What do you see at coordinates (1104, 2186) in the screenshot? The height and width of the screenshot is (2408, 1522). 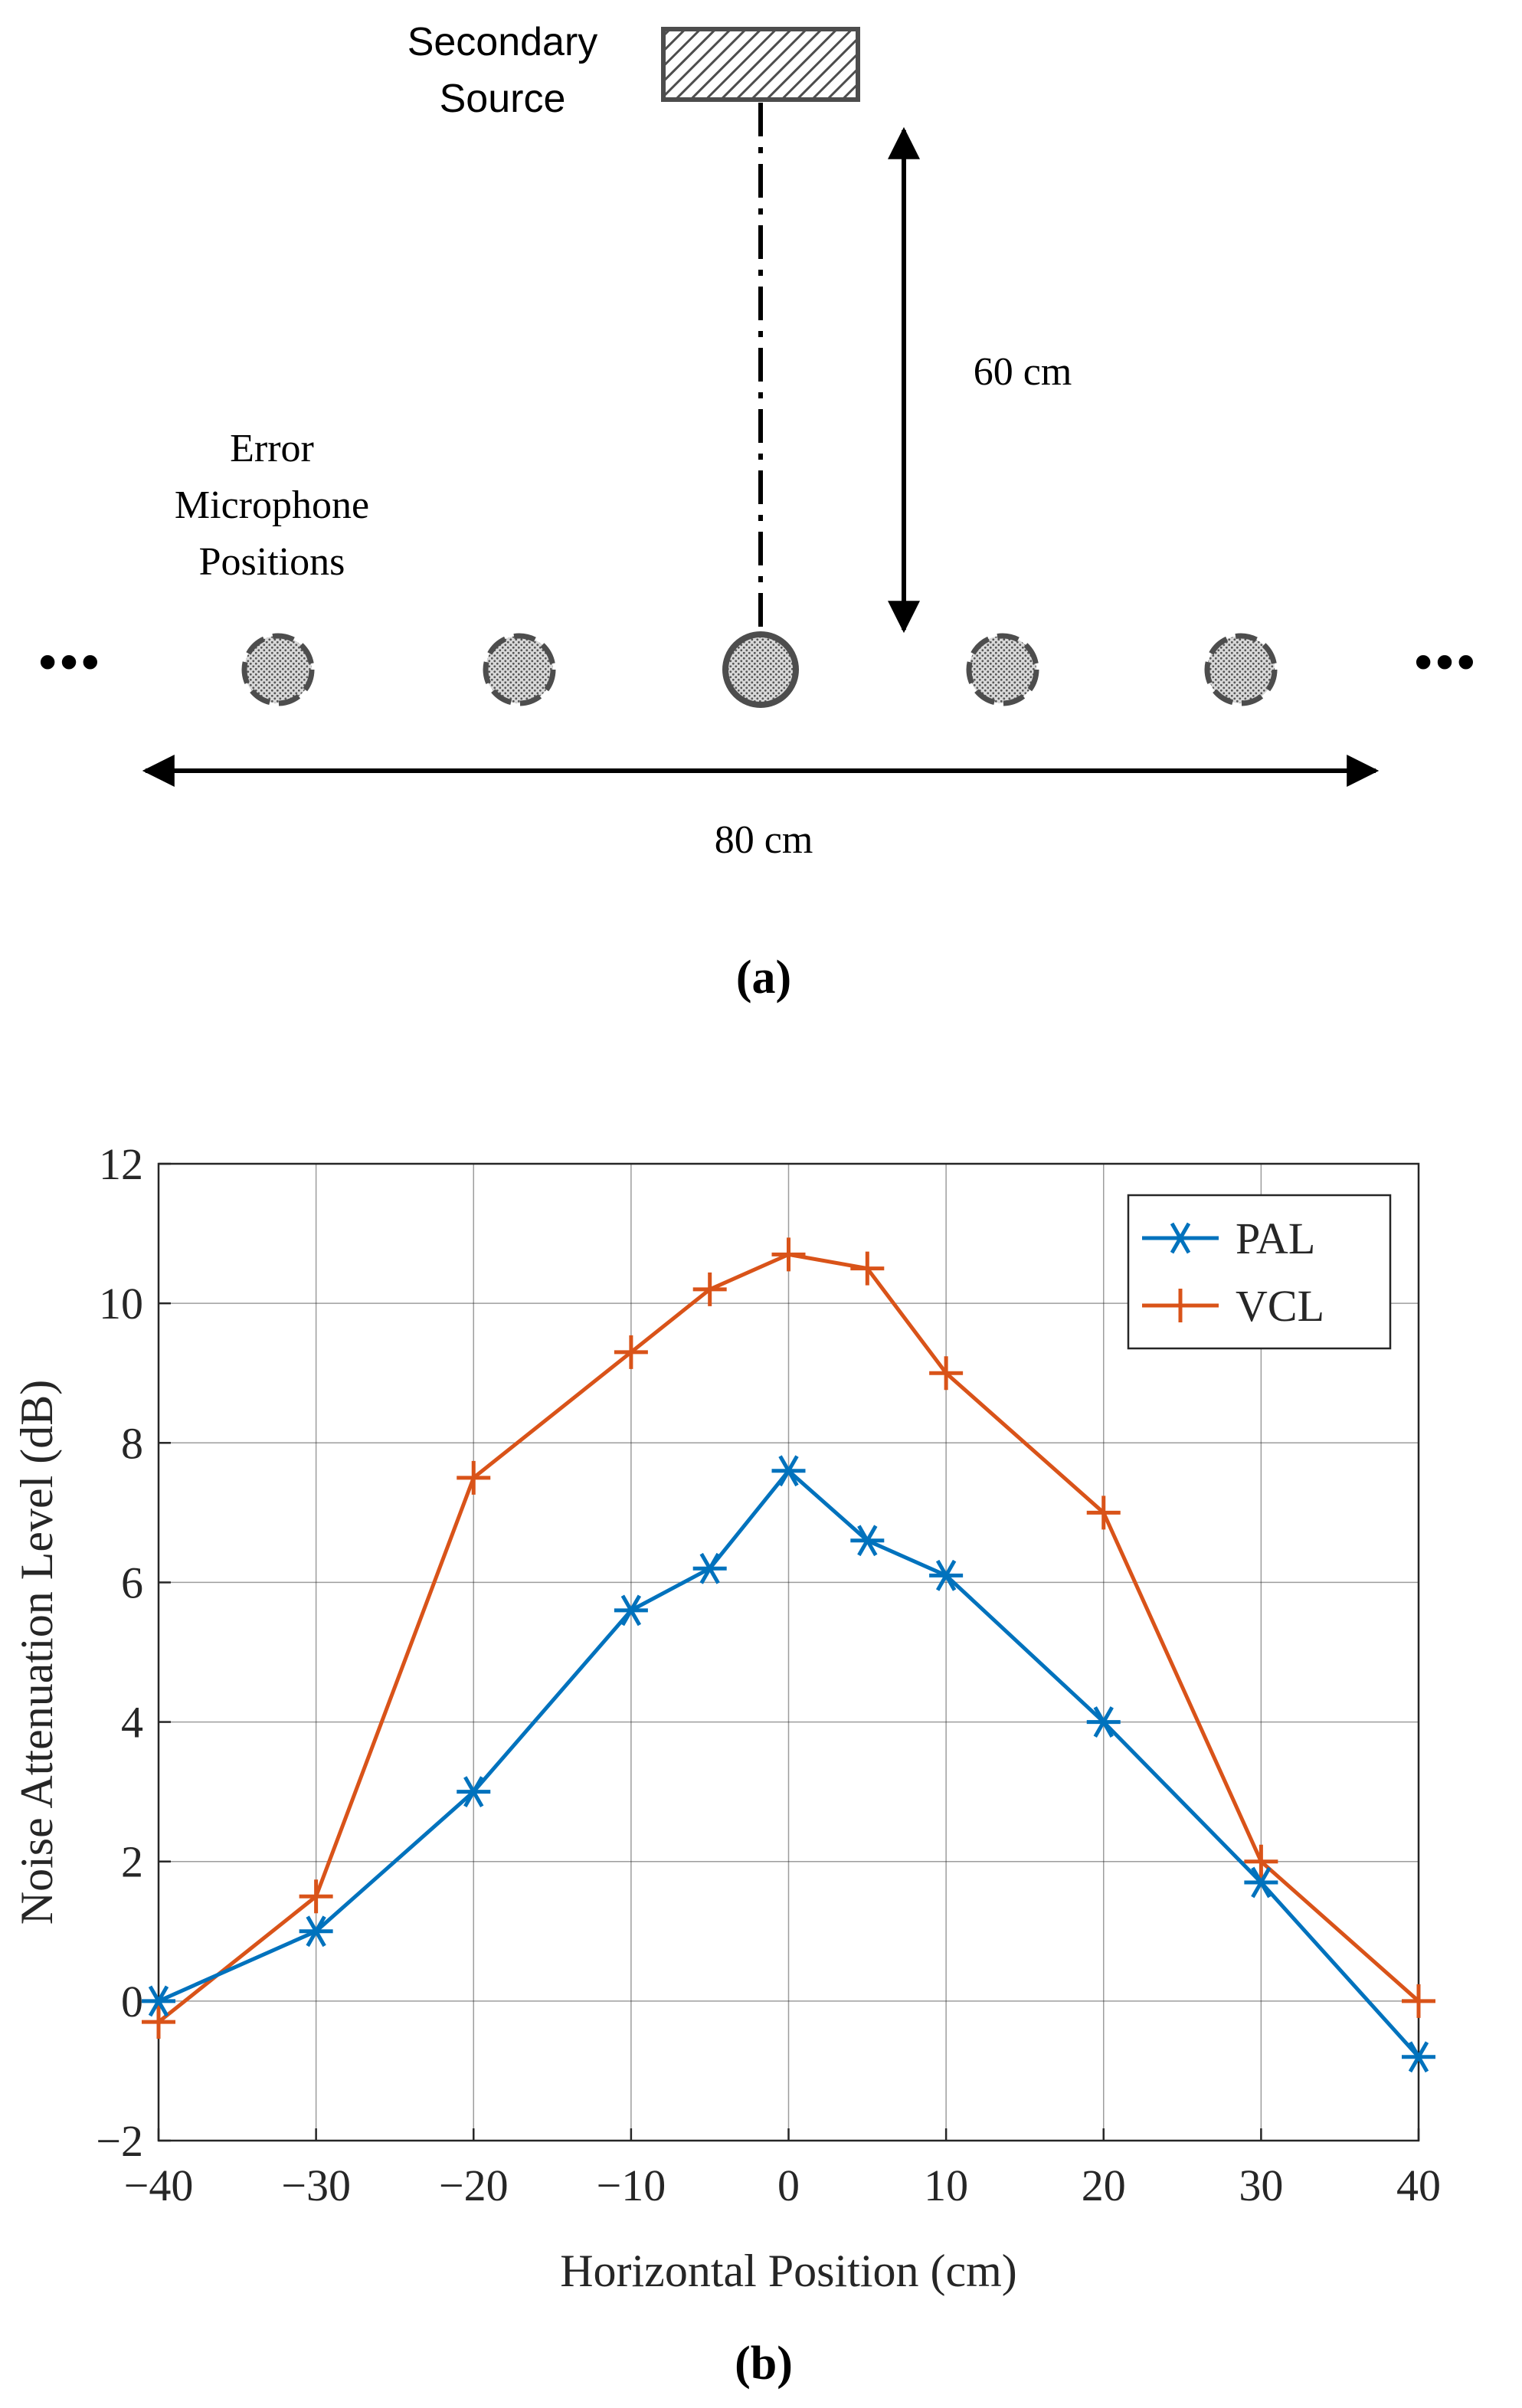 I see `x-tick-label: 20` at bounding box center [1104, 2186].